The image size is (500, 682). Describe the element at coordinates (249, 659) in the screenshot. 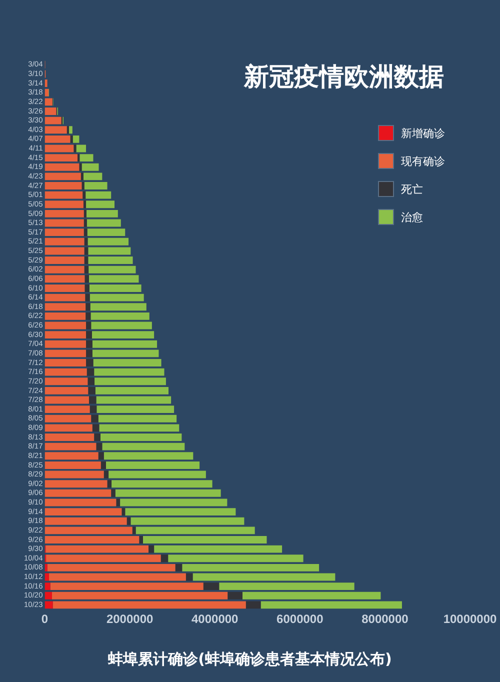

I see `text: 蚌埠累计确诊(蚌埠确诊患者基本情况公布)` at that location.